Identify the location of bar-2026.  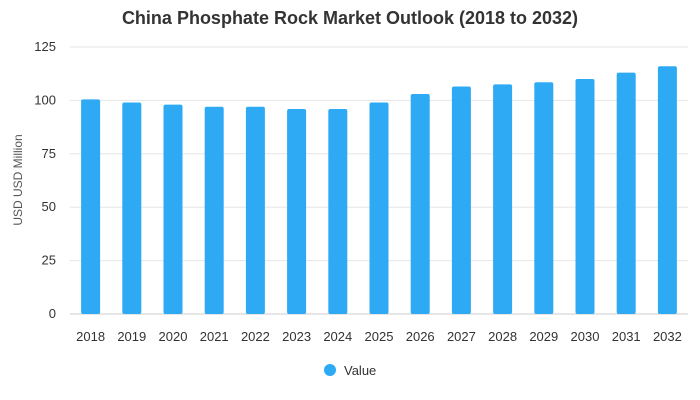
(420, 203).